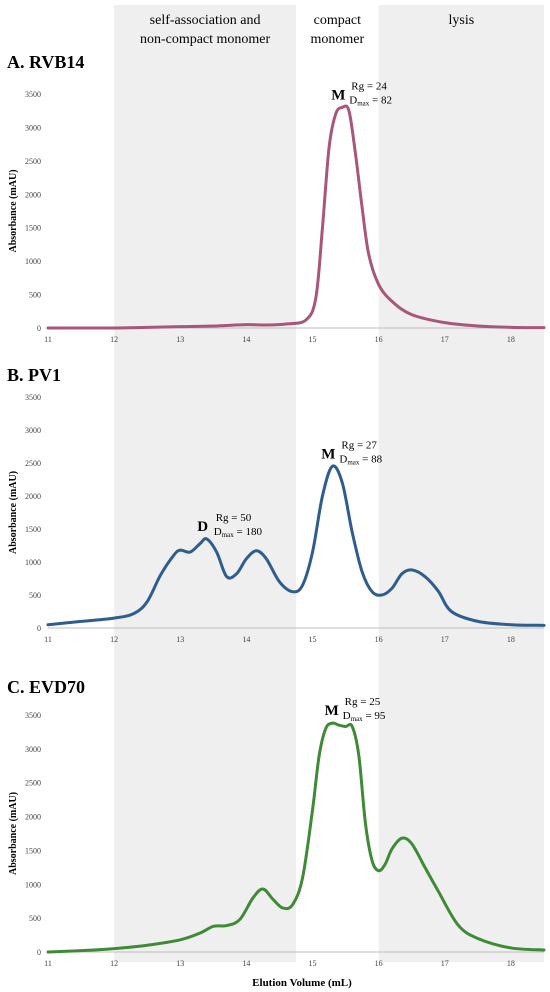 The height and width of the screenshot is (992, 550). Describe the element at coordinates (374, 716) in the screenshot. I see `dmax-value: = 95` at that location.